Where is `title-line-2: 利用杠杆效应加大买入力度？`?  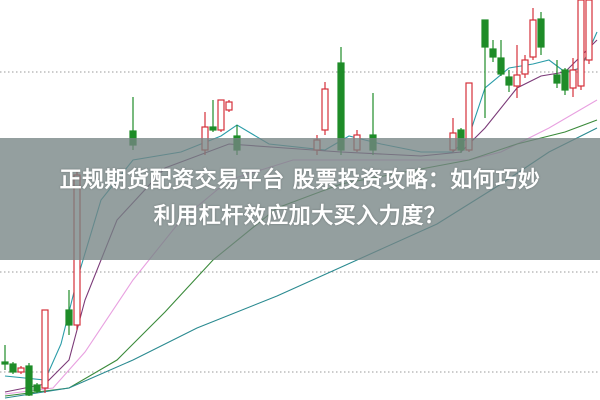 title-line-2: 利用杠杆效应加大买入力度？ is located at coordinates (300, 216).